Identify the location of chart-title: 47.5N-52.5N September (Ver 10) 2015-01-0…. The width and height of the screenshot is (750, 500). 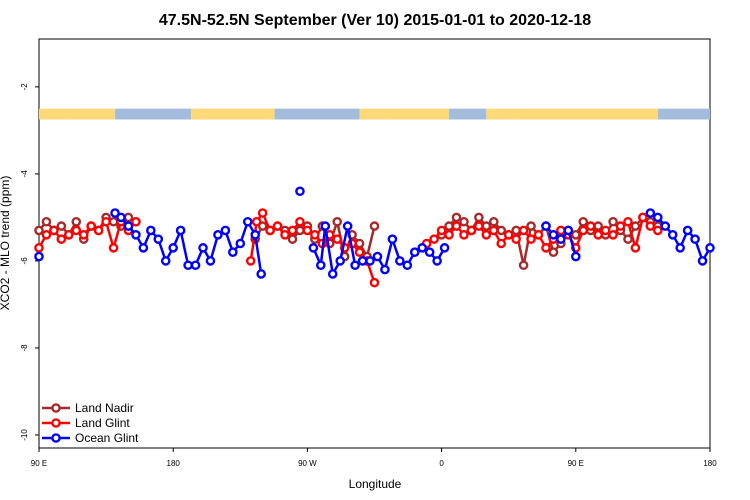
(375, 20).